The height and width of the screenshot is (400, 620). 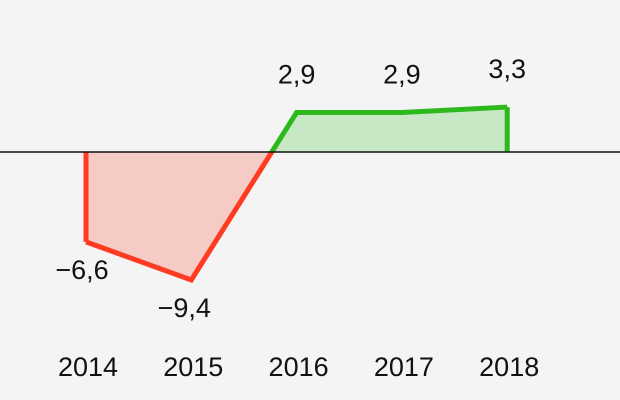 I want to click on x-tick-label: 2015, so click(x=193, y=367).